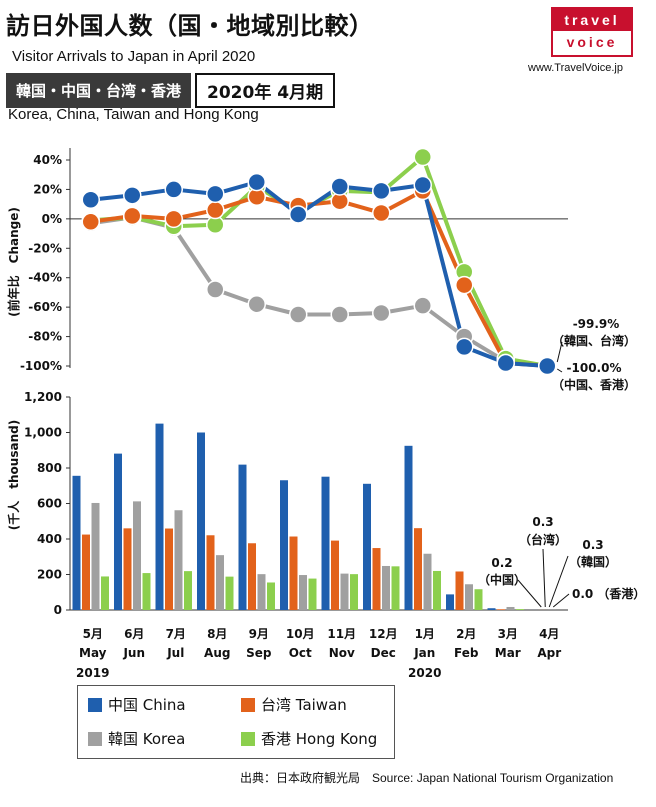 This screenshot has height=807, width=656. What do you see at coordinates (319, 739) in the screenshot?
I see `legend-label: 香港 Hong Kong` at bounding box center [319, 739].